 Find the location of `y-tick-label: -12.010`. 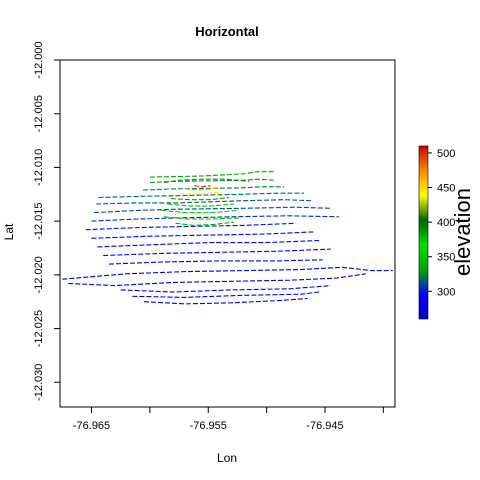

y-tick-label: -12.010 is located at coordinates (39, 167).